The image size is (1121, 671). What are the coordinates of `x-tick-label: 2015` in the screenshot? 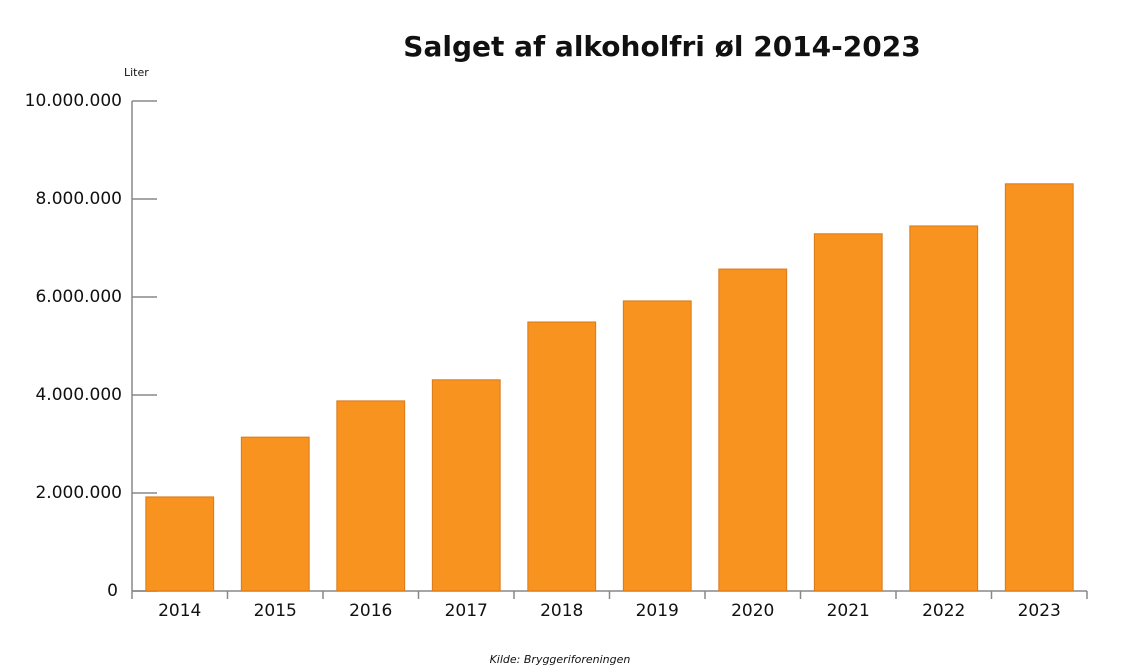 It's located at (275, 611).